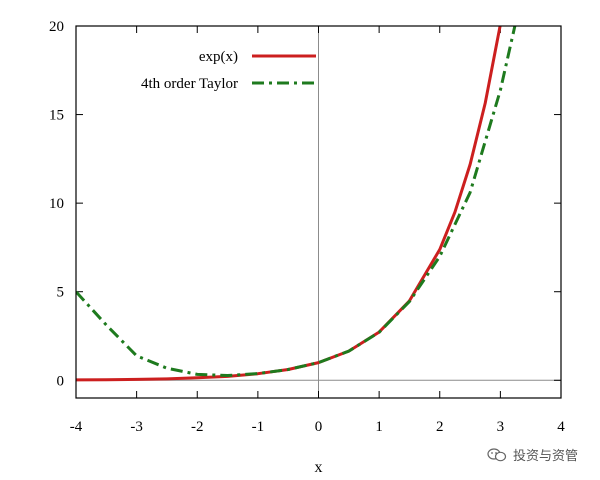 Image resolution: width=600 pixels, height=480 pixels. I want to click on y-tick-label: 10, so click(56, 204).